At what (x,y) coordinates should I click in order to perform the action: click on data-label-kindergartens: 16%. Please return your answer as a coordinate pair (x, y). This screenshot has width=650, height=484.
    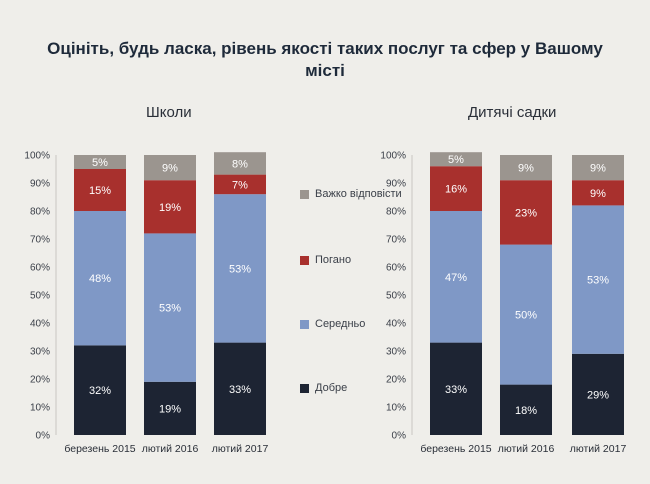
    Looking at the image, I should click on (456, 190).